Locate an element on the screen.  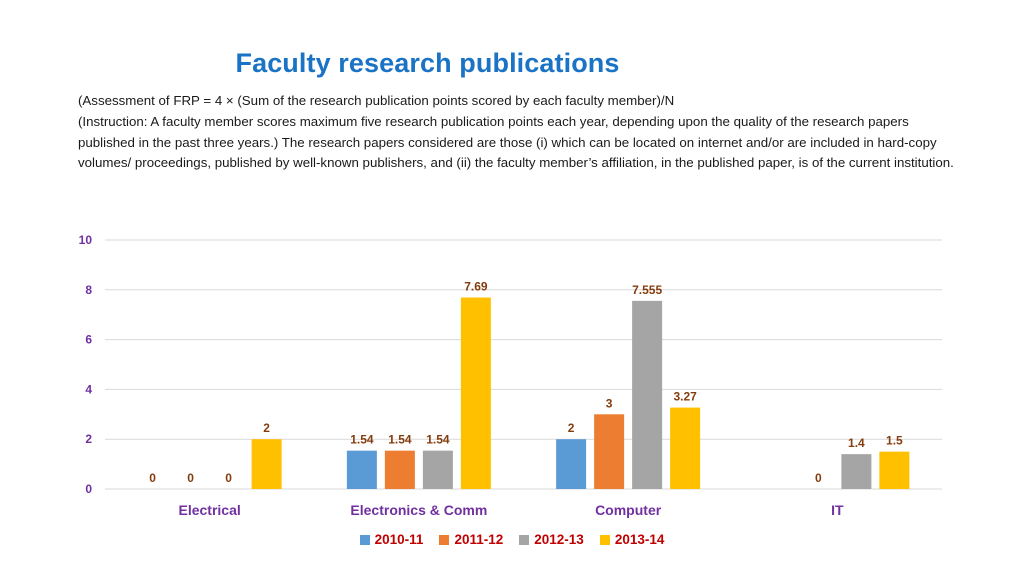
legend-item: 2011-12 is located at coordinates (471, 539).